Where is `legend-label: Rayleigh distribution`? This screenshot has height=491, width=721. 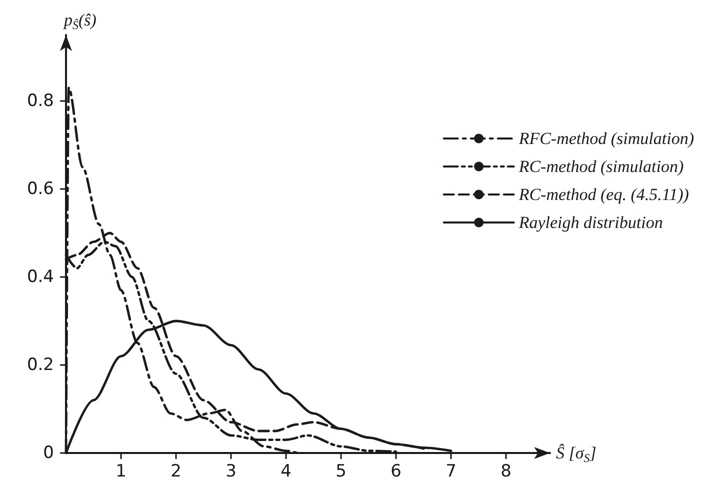
legend-label: Rayleigh distribution is located at coordinates (590, 222).